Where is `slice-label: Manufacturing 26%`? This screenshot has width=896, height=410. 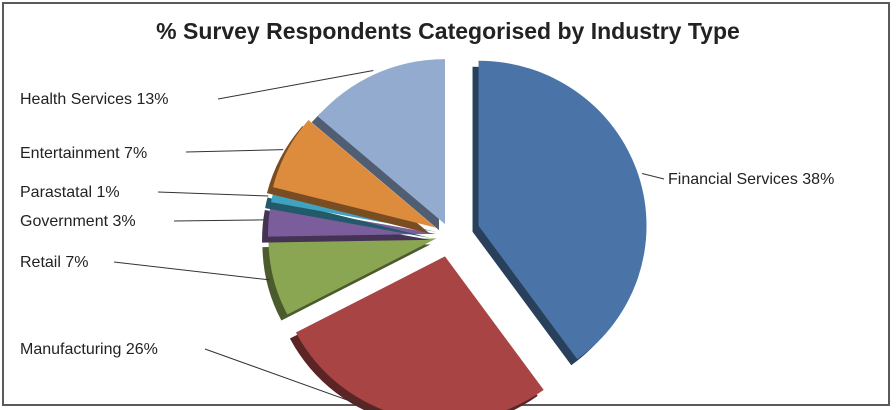
slice-label: Manufacturing 26% is located at coordinates (89, 349).